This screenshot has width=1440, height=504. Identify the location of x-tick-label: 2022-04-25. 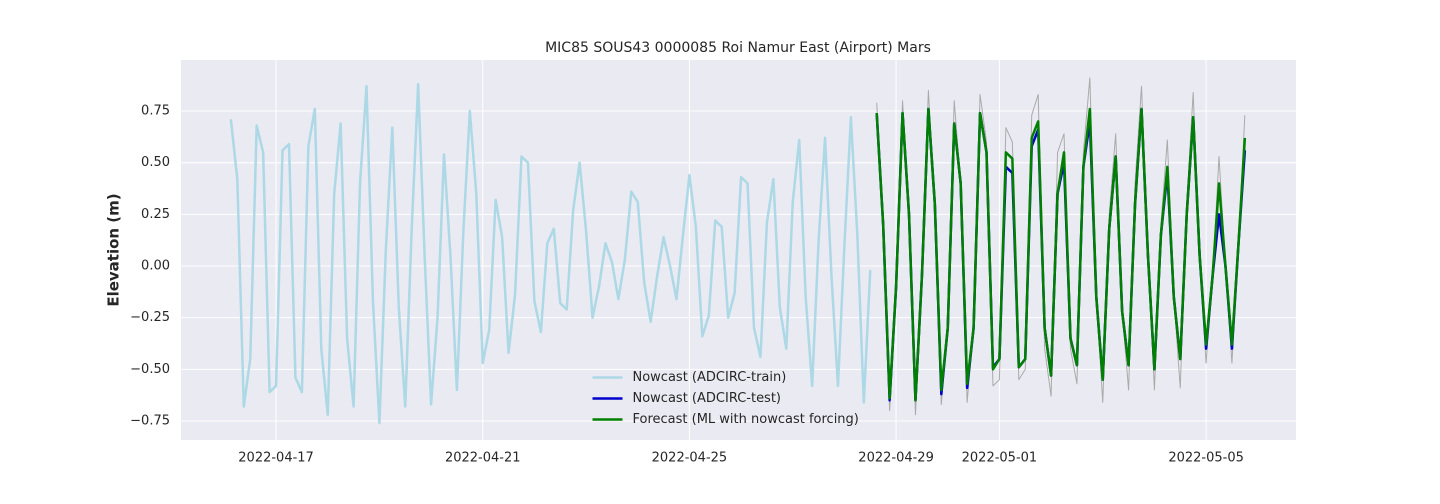
(690, 458).